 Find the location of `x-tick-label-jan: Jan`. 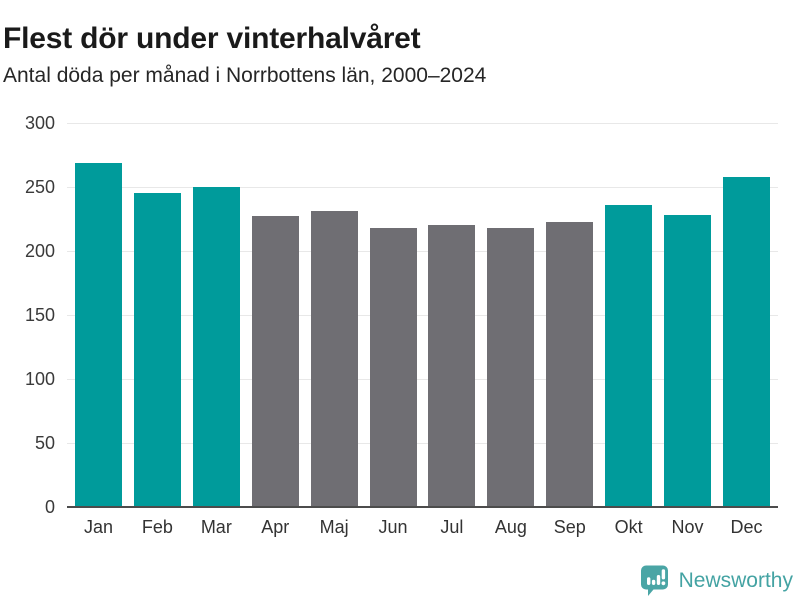

x-tick-label-jan: Jan is located at coordinates (98, 527).